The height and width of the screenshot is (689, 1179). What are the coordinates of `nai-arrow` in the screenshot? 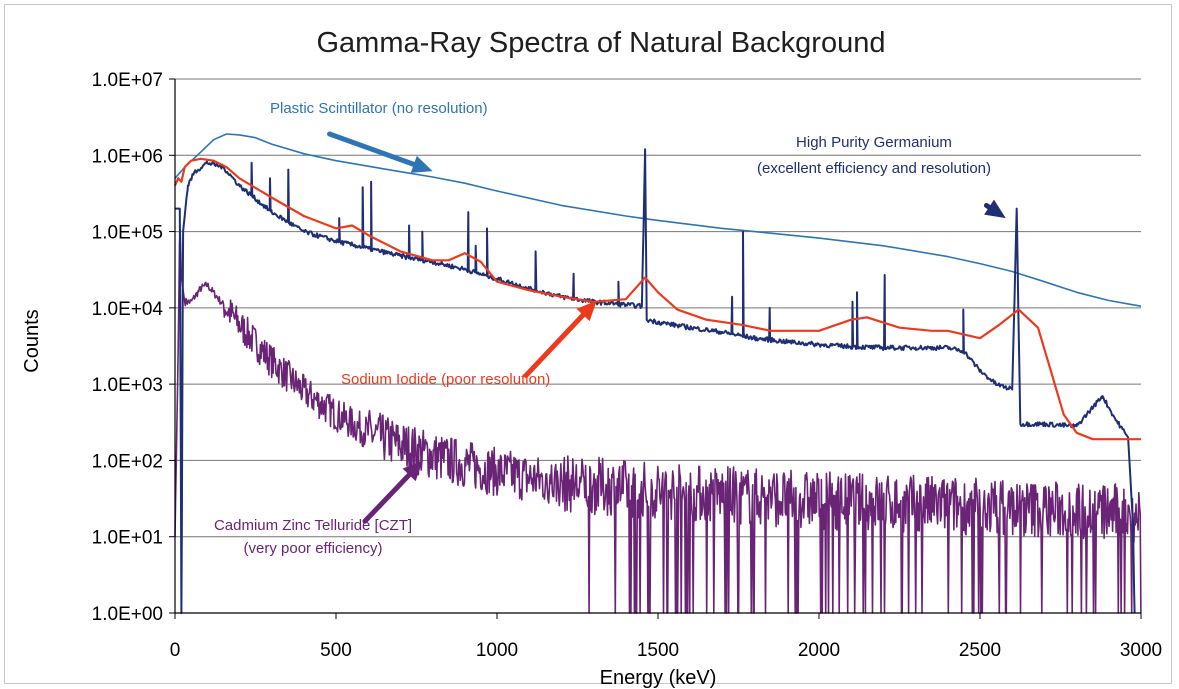 It's located at (560, 339).